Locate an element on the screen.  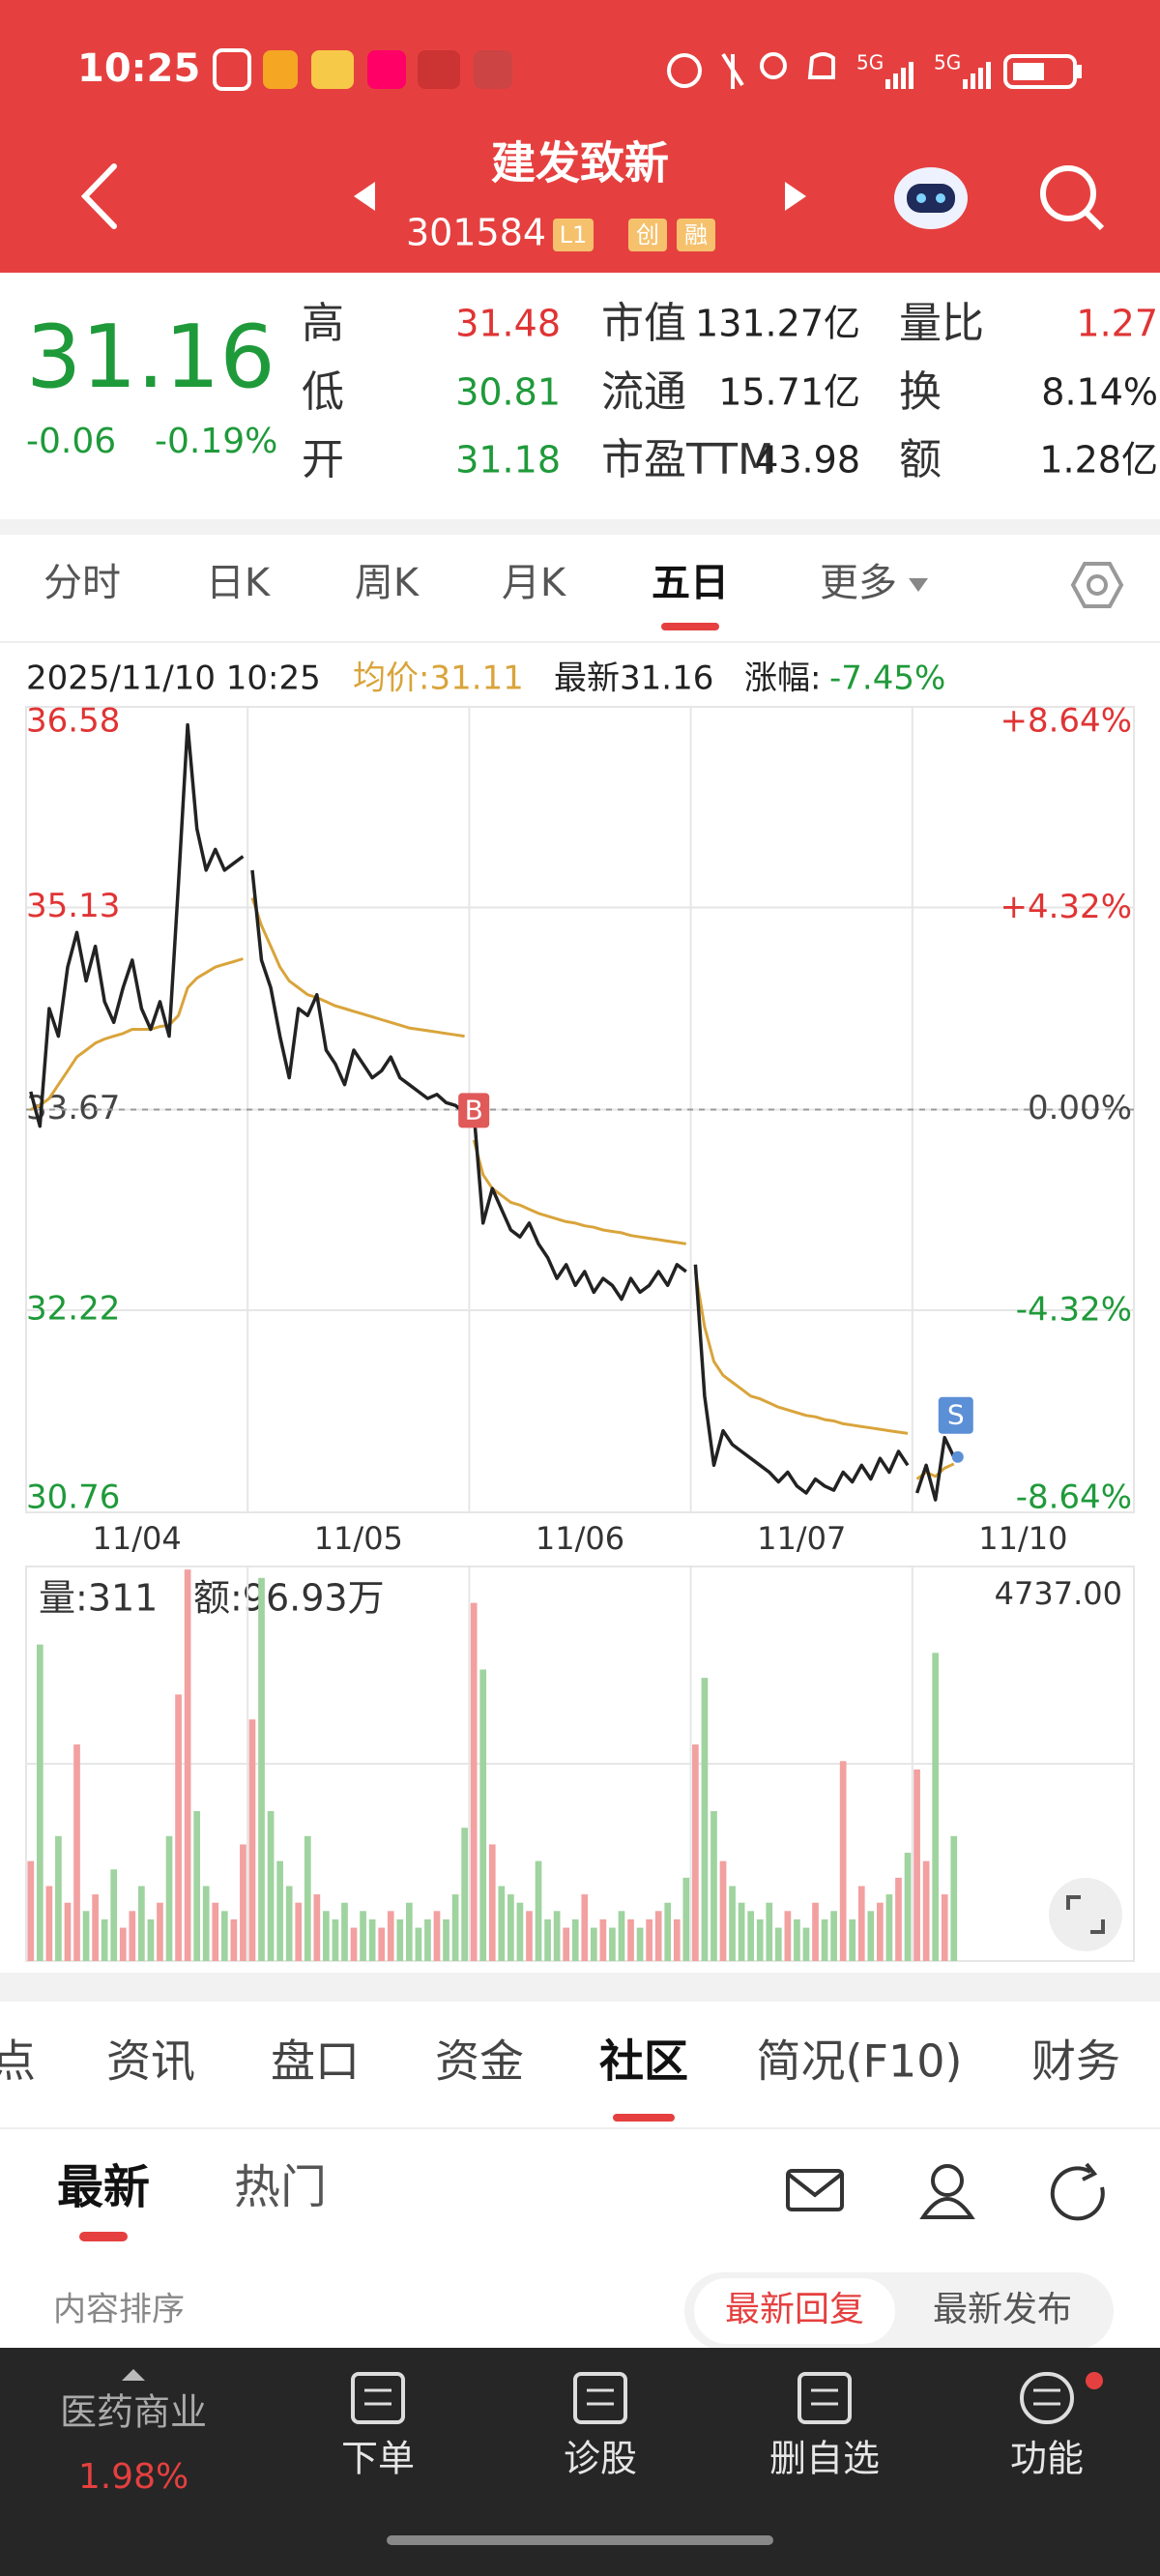
feed-tab: 热门 is located at coordinates (281, 2187).